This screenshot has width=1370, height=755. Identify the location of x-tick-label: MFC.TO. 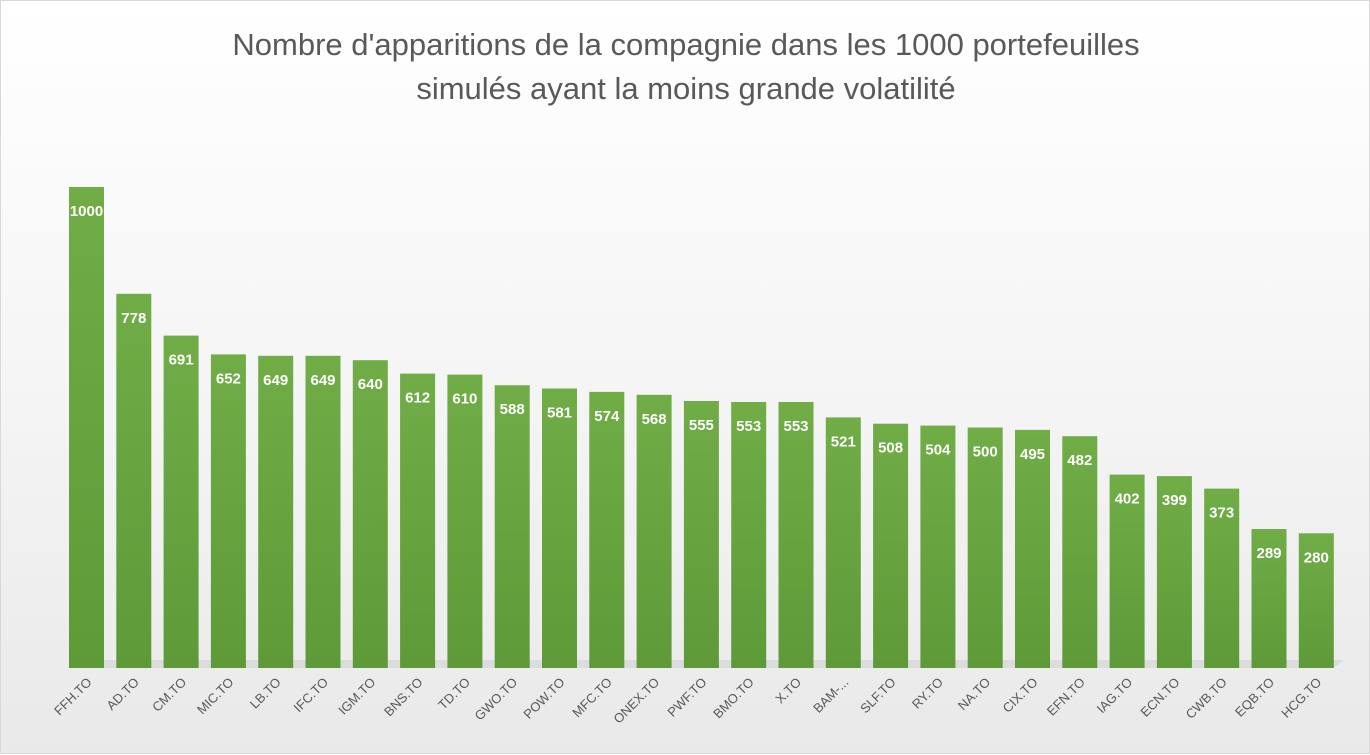
(592, 698).